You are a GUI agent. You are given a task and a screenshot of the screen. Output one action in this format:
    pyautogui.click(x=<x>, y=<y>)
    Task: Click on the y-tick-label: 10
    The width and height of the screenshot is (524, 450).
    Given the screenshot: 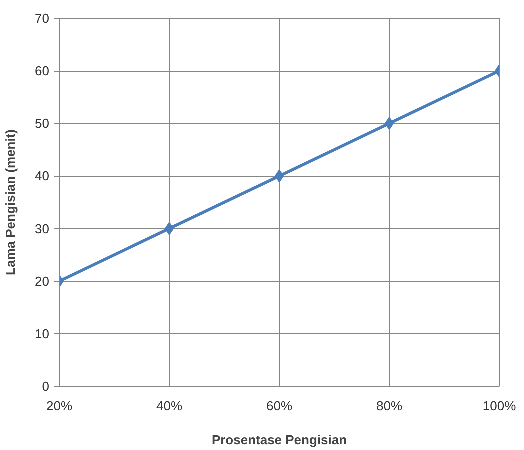 What is the action you would take?
    pyautogui.click(x=42, y=334)
    